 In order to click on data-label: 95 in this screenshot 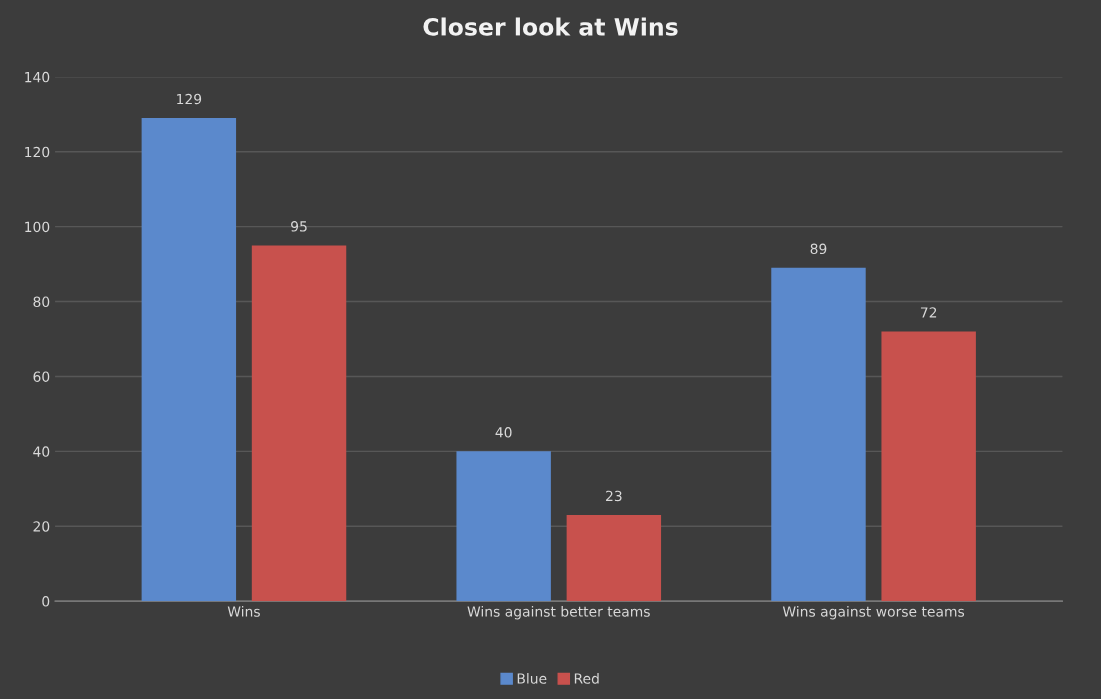, I will do `click(299, 226)`.